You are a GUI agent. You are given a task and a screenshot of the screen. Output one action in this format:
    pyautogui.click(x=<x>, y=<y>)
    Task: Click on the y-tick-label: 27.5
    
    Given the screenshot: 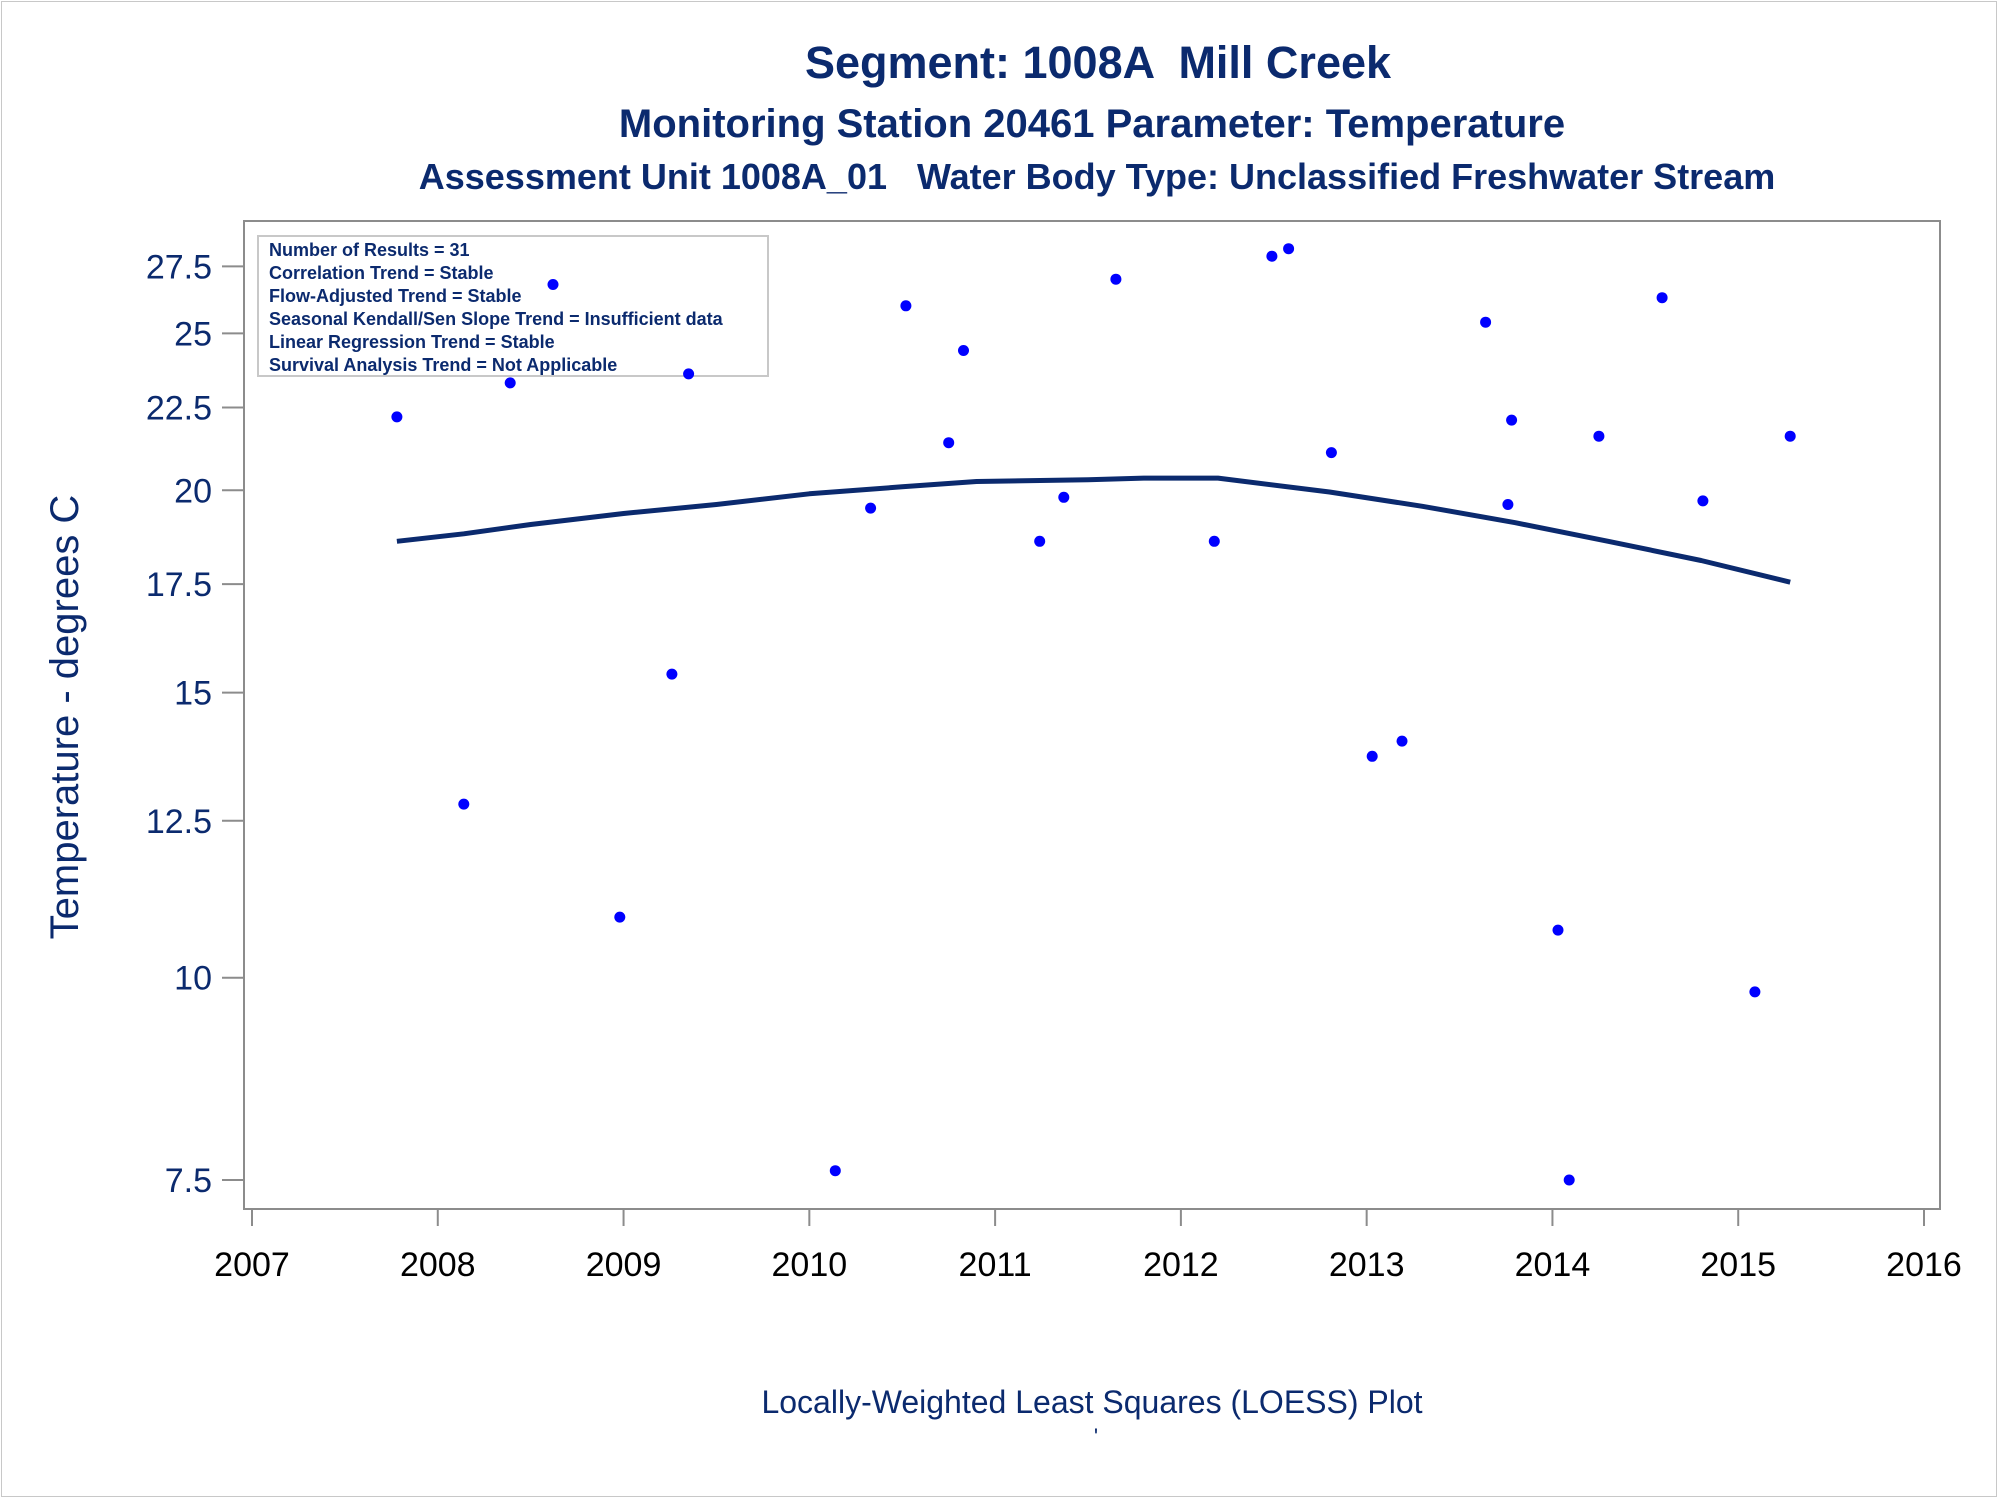 What is the action you would take?
    pyautogui.click(x=179, y=267)
    